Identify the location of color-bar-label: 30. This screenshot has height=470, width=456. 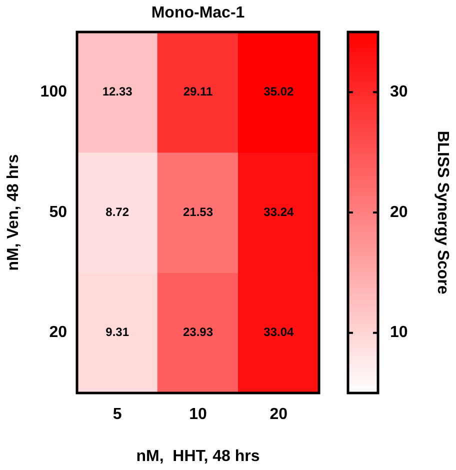
(399, 92).